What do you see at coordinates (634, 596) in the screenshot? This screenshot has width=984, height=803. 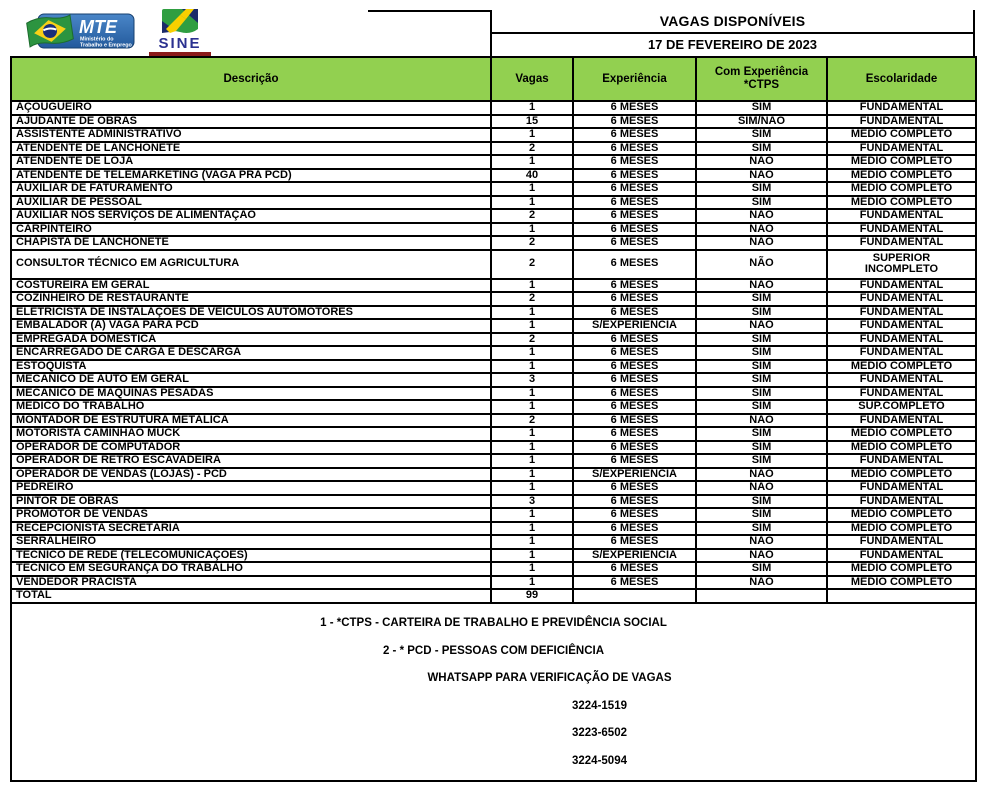 I see `total-experiencia` at bounding box center [634, 596].